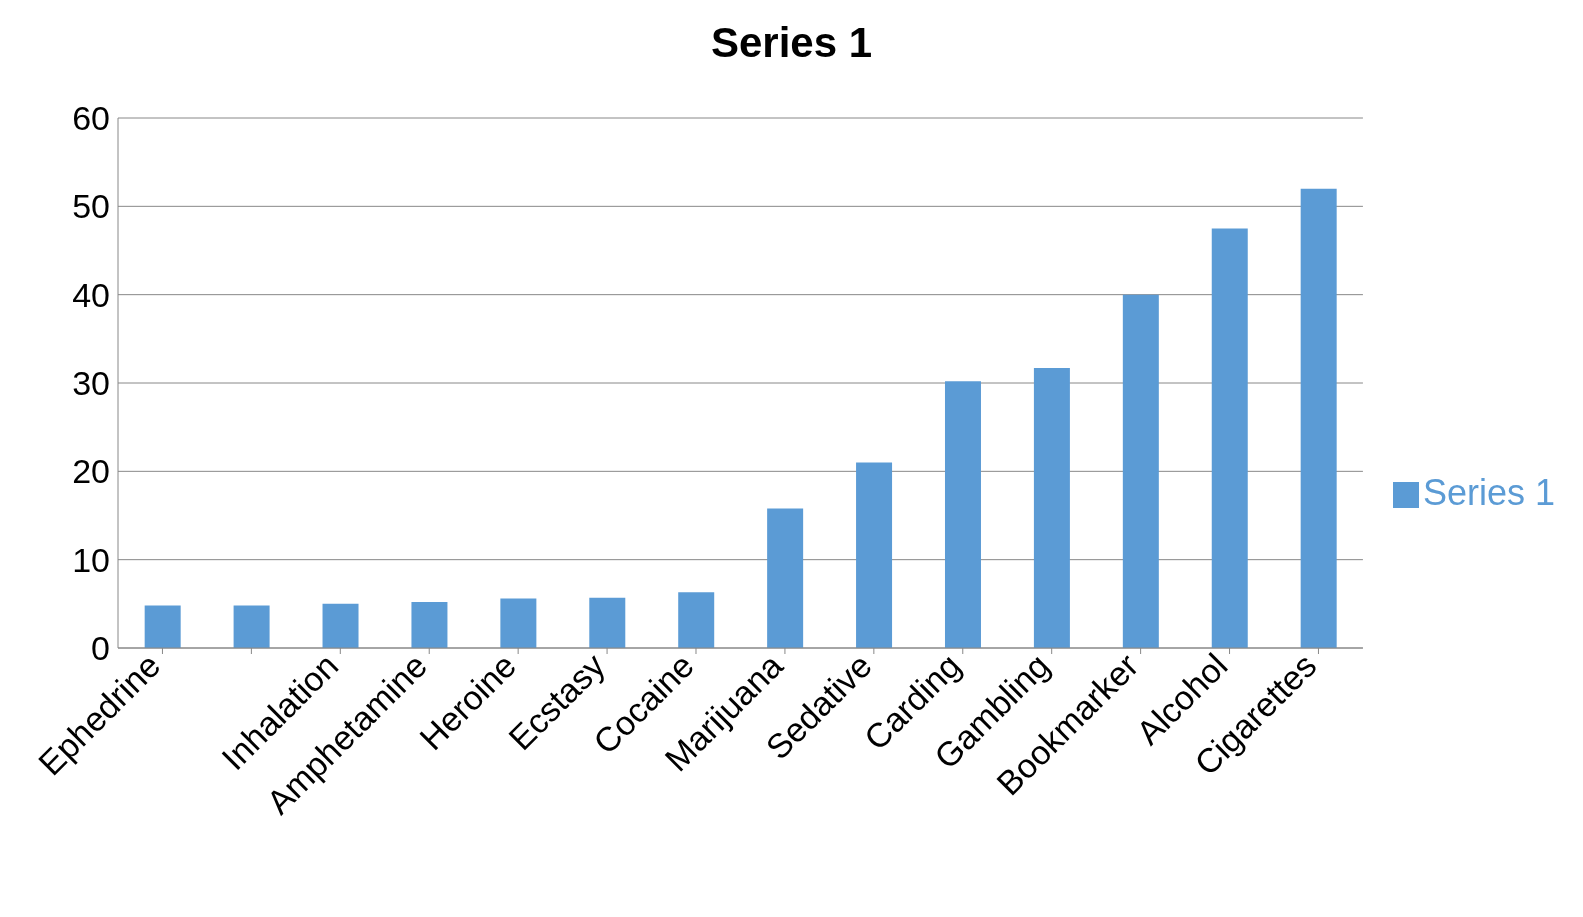  What do you see at coordinates (91, 383) in the screenshot?
I see `y-tick-label: 30` at bounding box center [91, 383].